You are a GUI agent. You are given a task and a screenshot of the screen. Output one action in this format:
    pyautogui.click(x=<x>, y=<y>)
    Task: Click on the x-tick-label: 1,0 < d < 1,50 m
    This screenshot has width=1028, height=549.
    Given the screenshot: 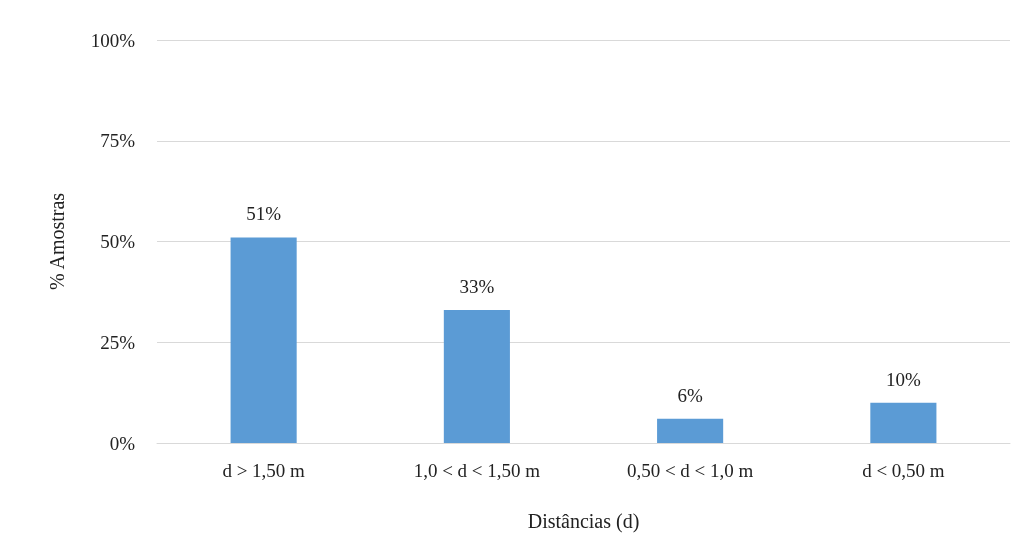 What is the action you would take?
    pyautogui.click(x=477, y=470)
    